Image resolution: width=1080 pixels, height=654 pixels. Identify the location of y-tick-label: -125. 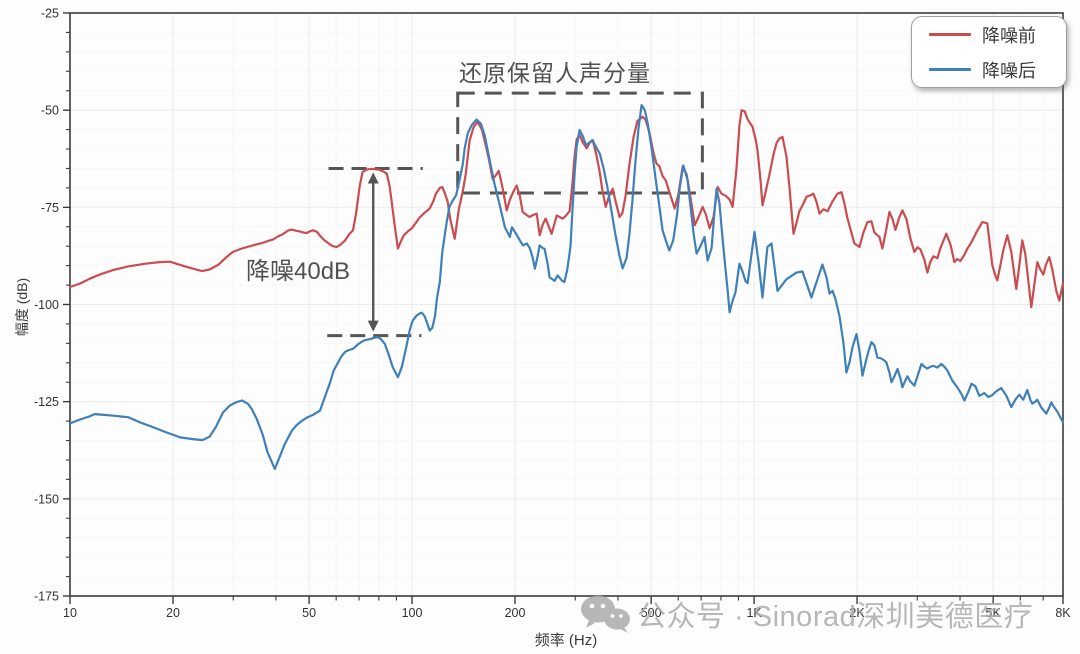
(46, 402).